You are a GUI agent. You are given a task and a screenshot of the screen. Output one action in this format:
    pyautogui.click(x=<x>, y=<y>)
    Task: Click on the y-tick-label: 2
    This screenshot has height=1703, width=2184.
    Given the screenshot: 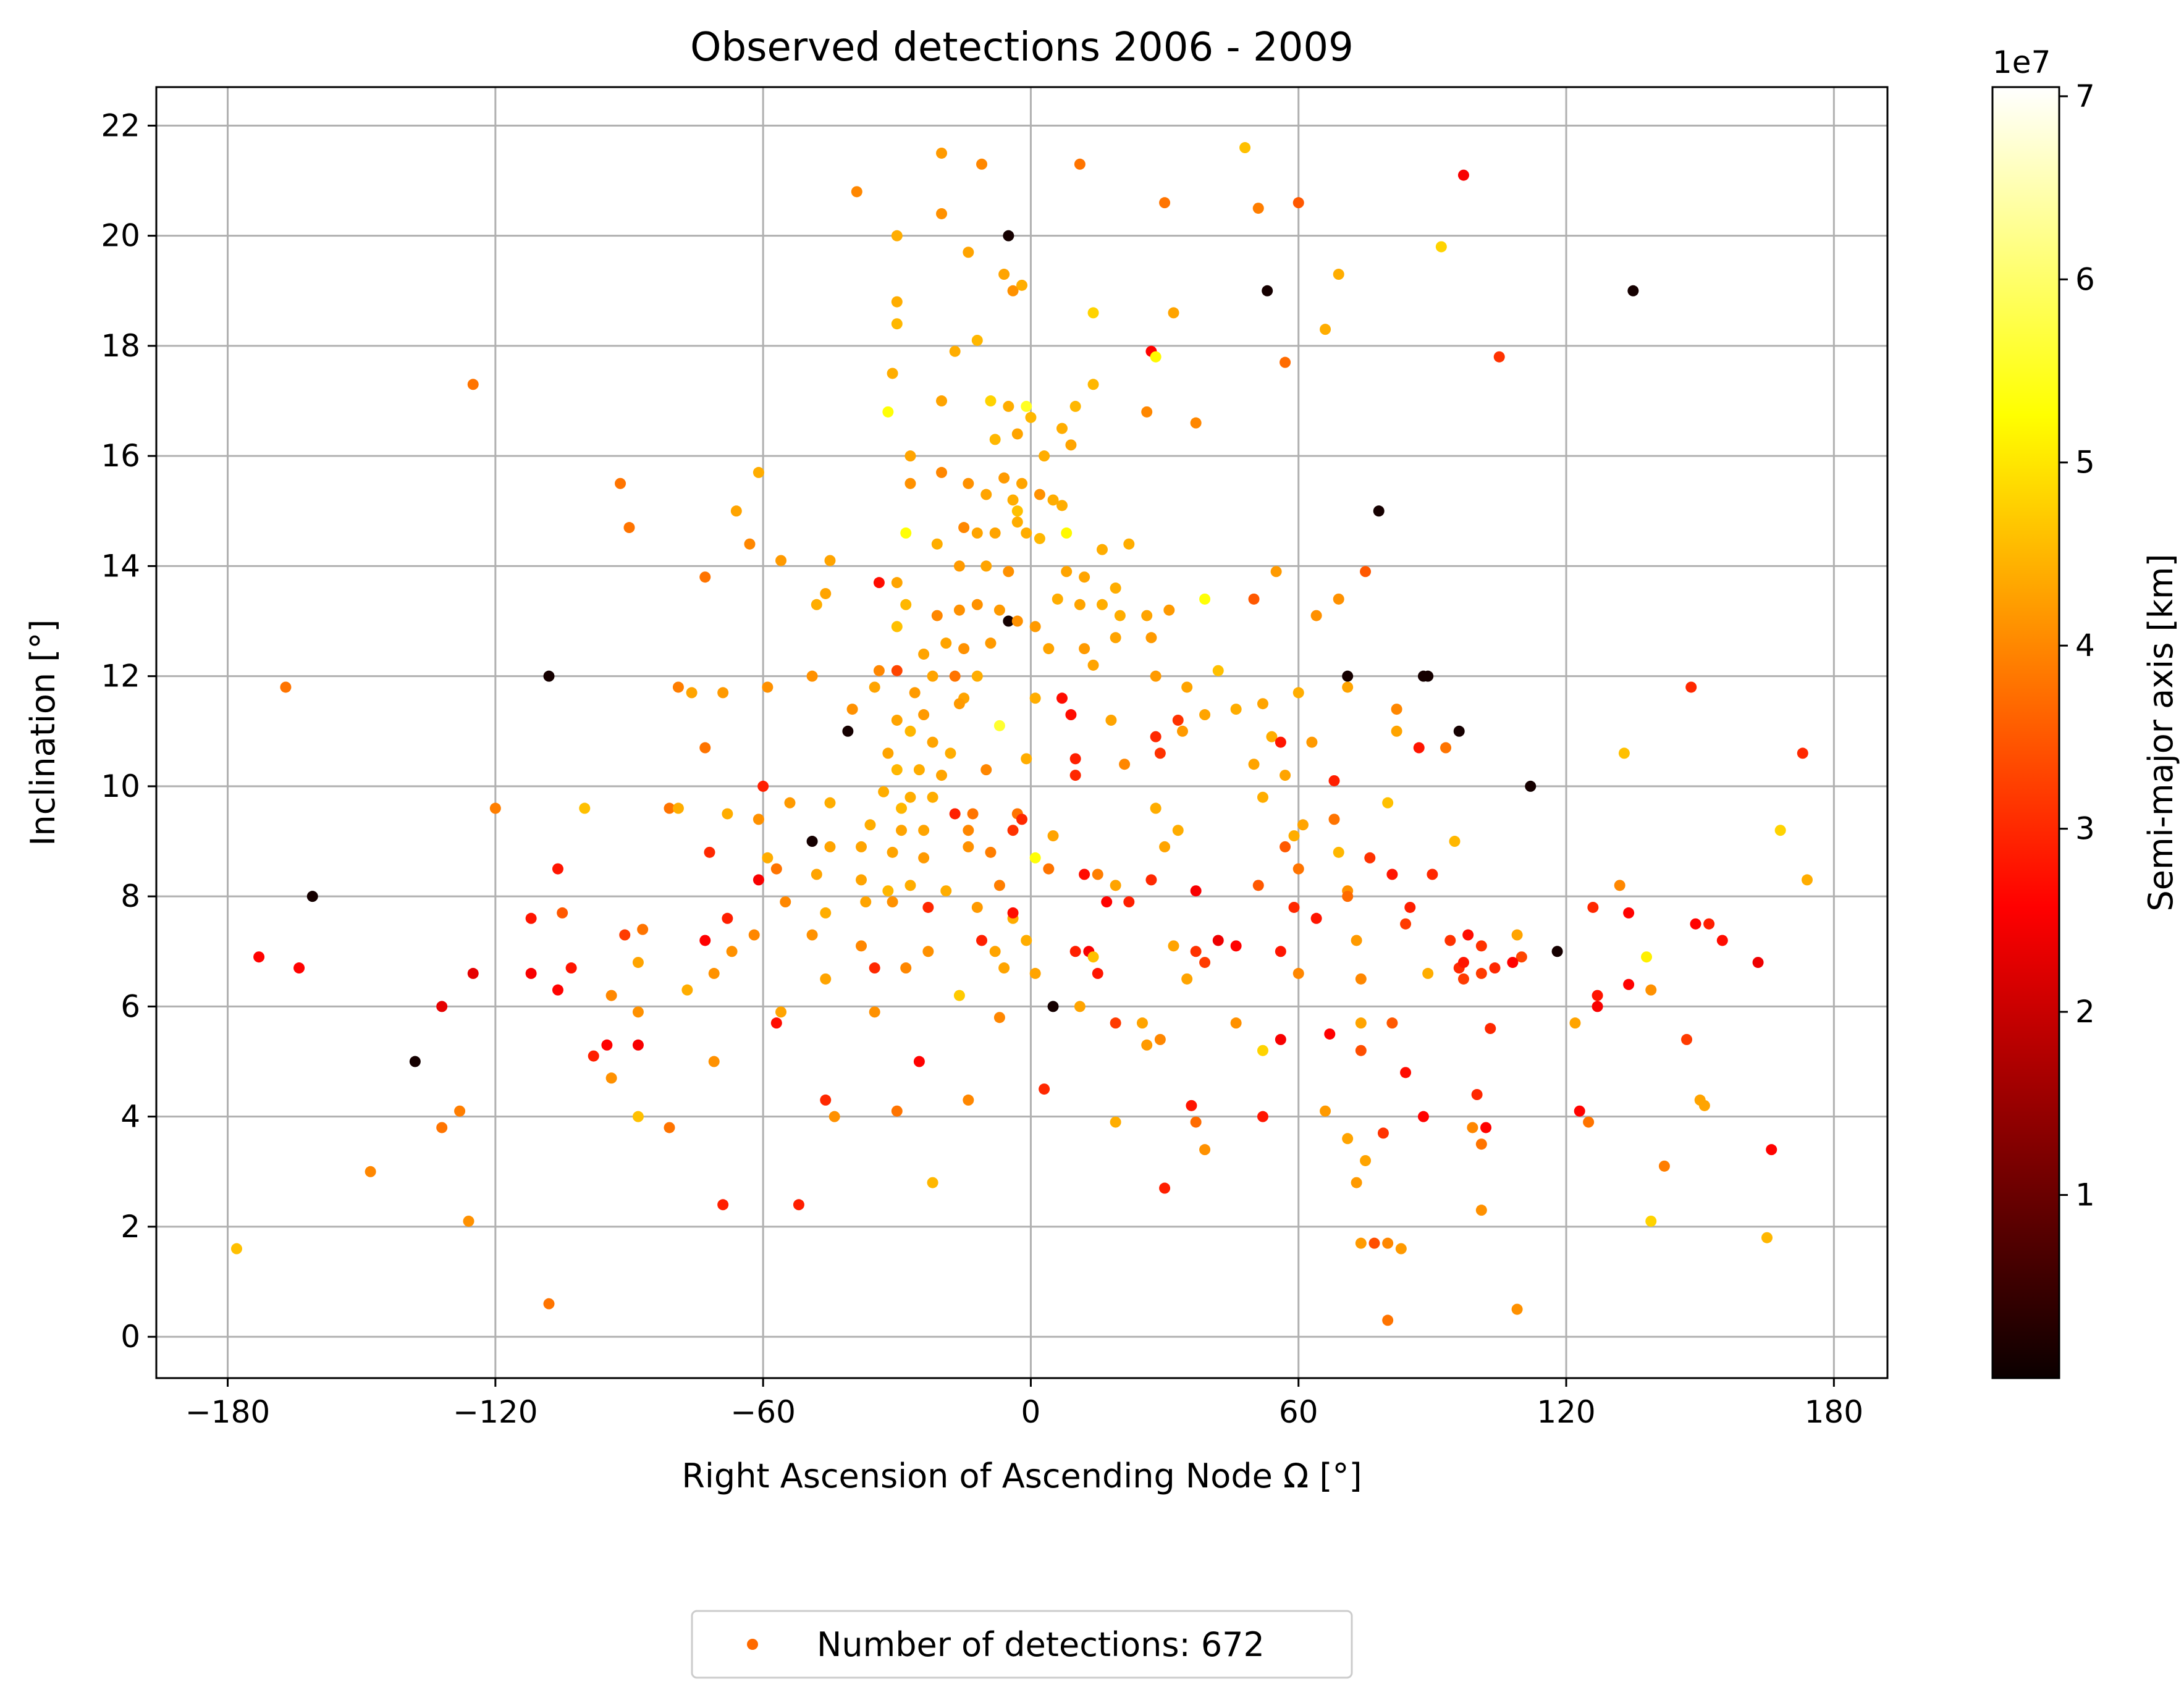 What is the action you would take?
    pyautogui.click(x=130, y=1227)
    